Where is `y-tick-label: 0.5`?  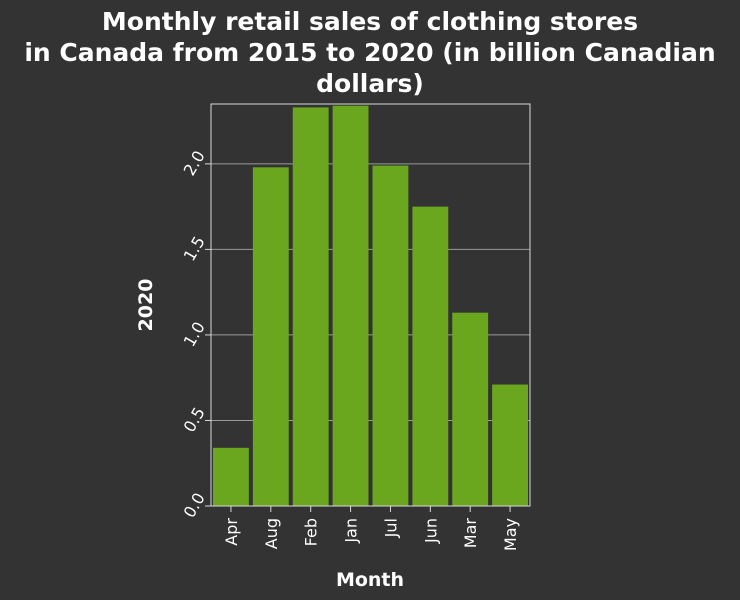 y-tick-label: 0.5 is located at coordinates (194, 420).